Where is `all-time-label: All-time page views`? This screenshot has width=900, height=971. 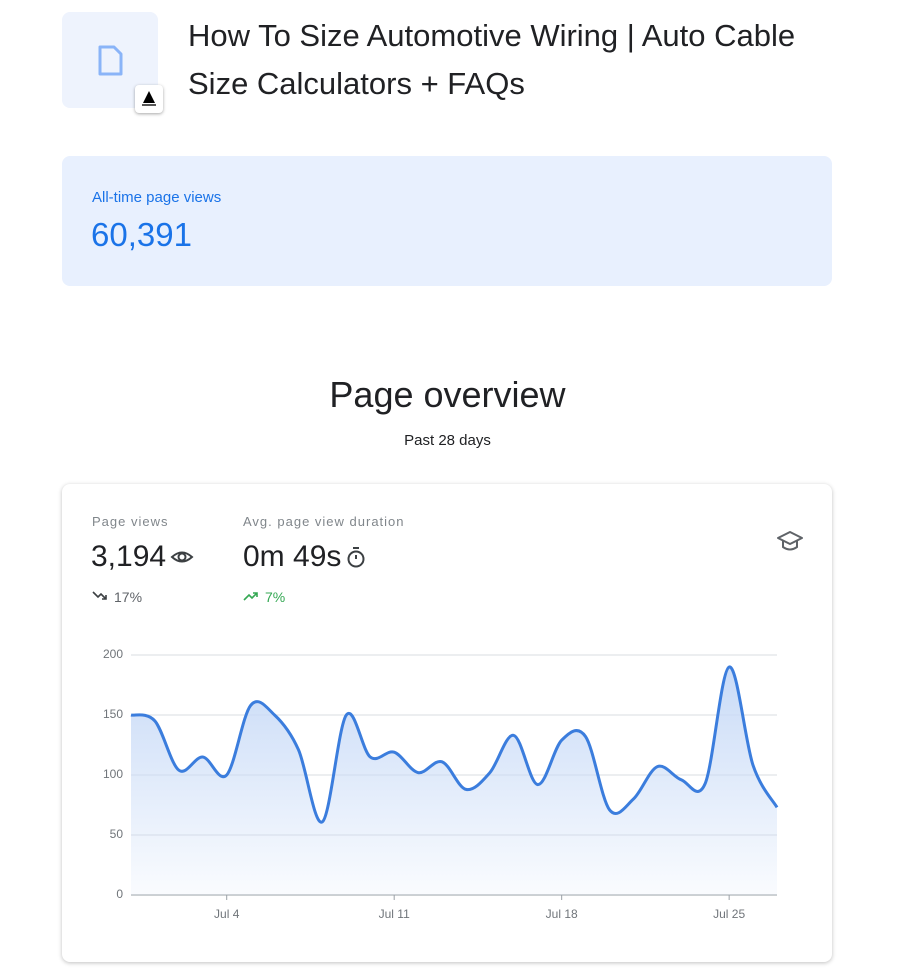
all-time-label: All-time page views is located at coordinates (157, 197).